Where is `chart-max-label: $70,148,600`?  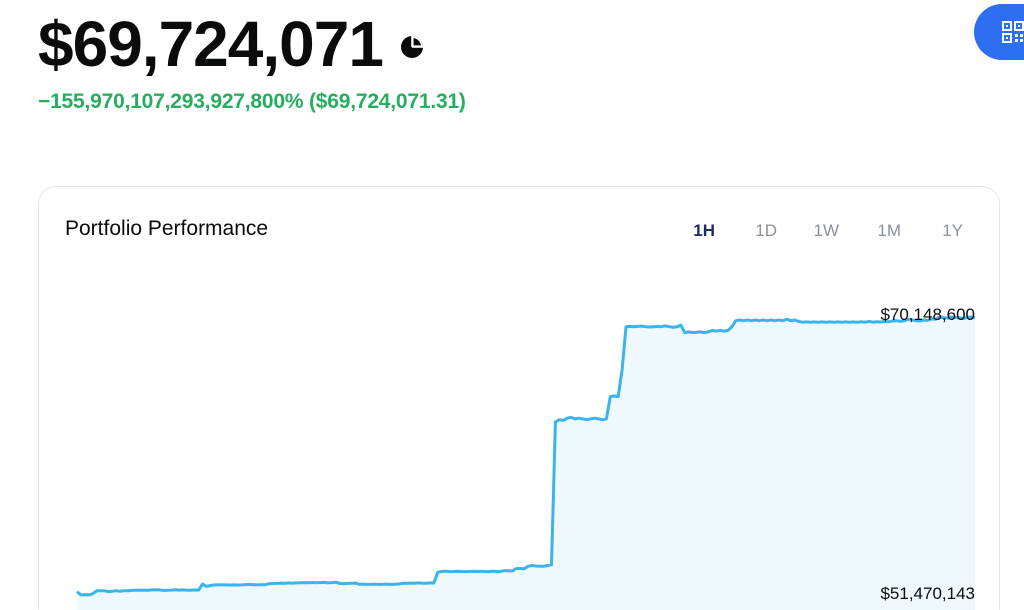 chart-max-label: $70,148,600 is located at coordinates (927, 314).